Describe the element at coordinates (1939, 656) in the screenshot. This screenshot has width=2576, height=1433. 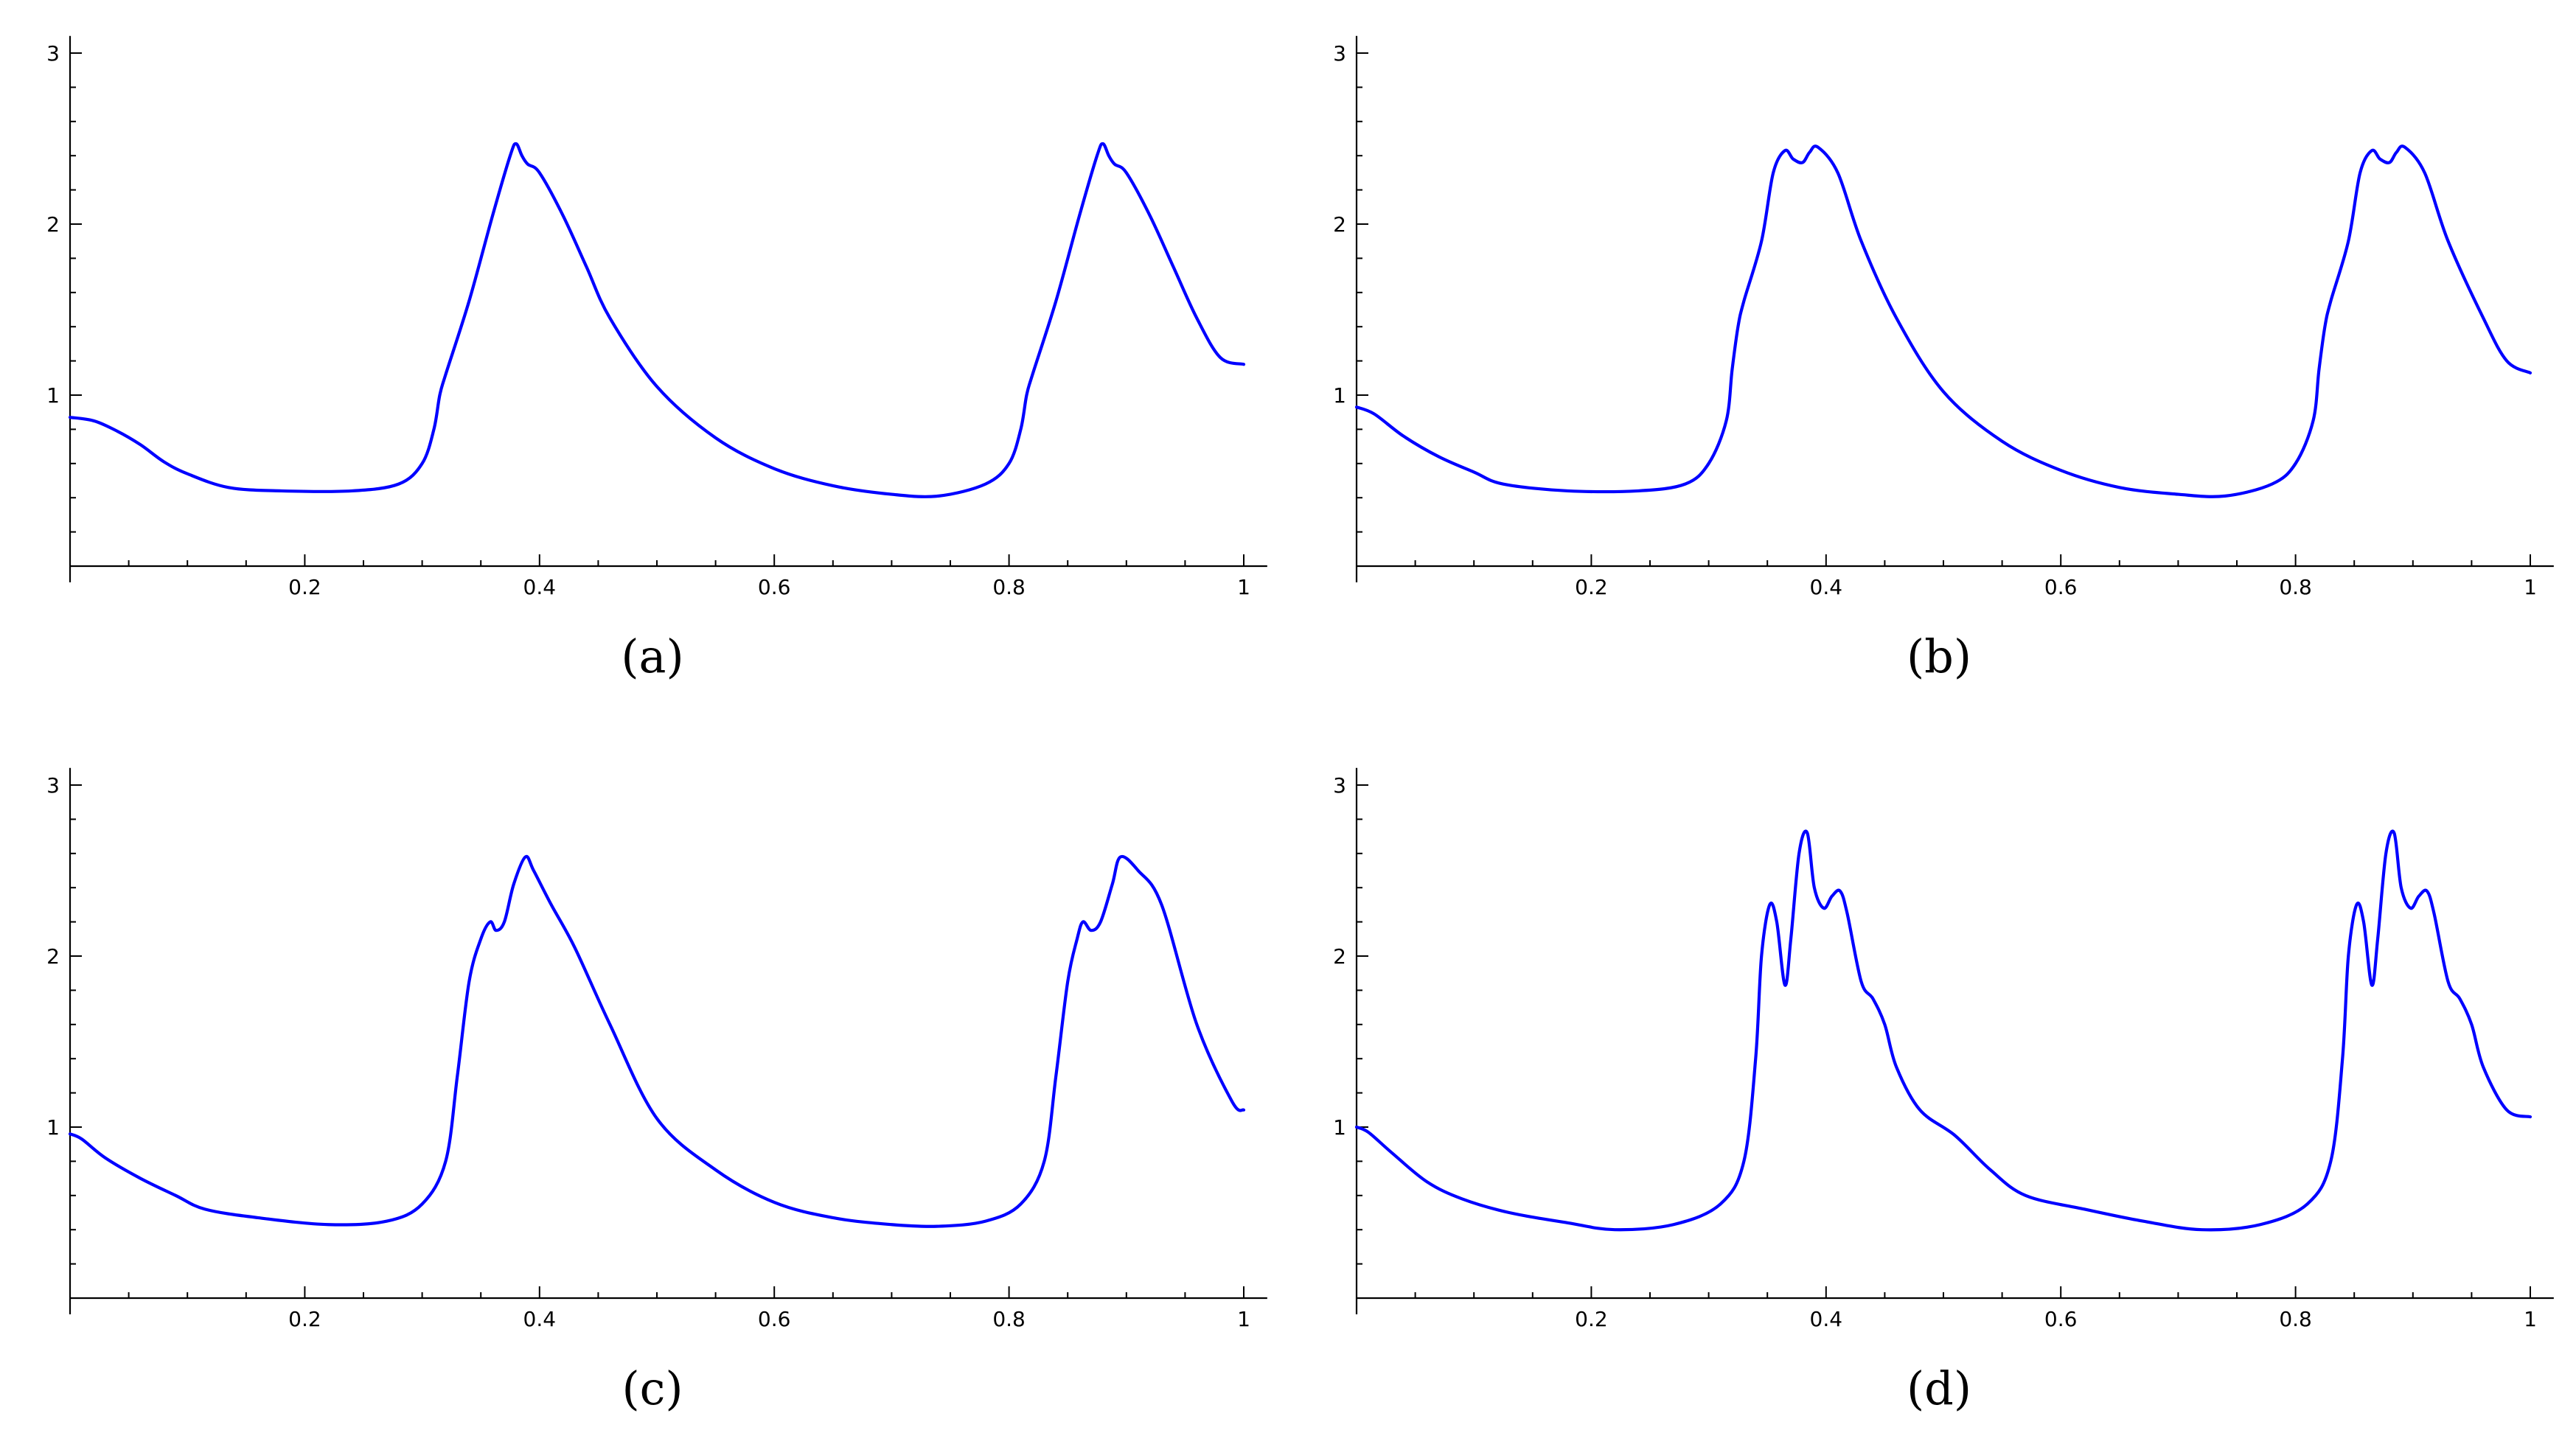
I see `caption-b: (b)` at that location.